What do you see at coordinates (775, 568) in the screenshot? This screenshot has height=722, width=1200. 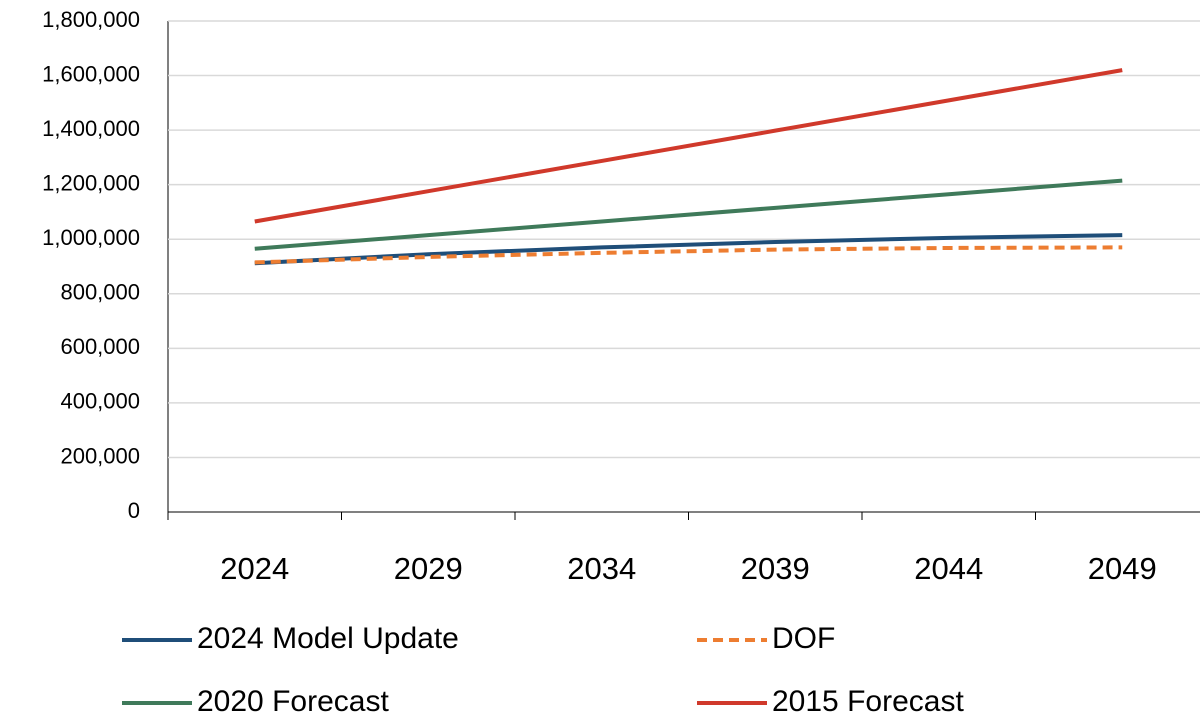 I see `x-tick-label: 2039` at bounding box center [775, 568].